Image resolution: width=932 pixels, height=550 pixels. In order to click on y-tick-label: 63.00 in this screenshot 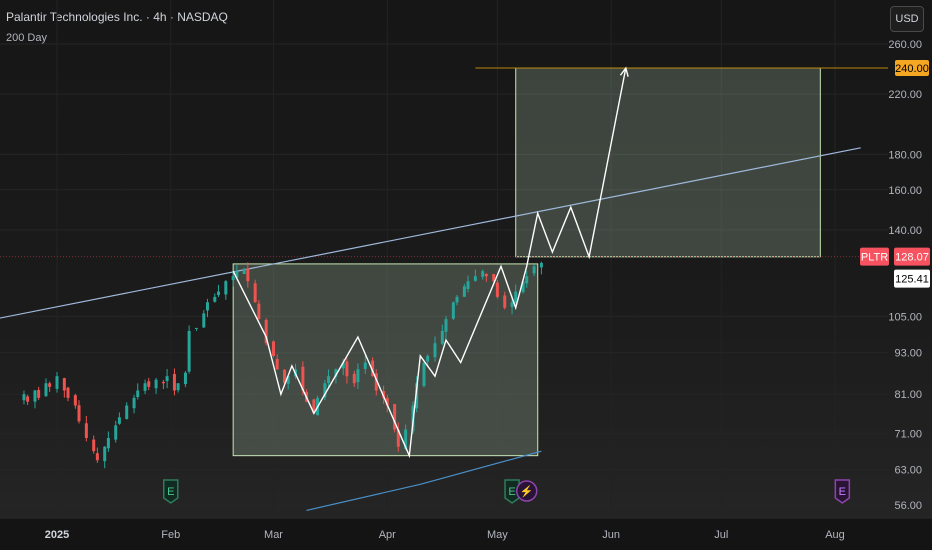, I will do `click(908, 471)`.